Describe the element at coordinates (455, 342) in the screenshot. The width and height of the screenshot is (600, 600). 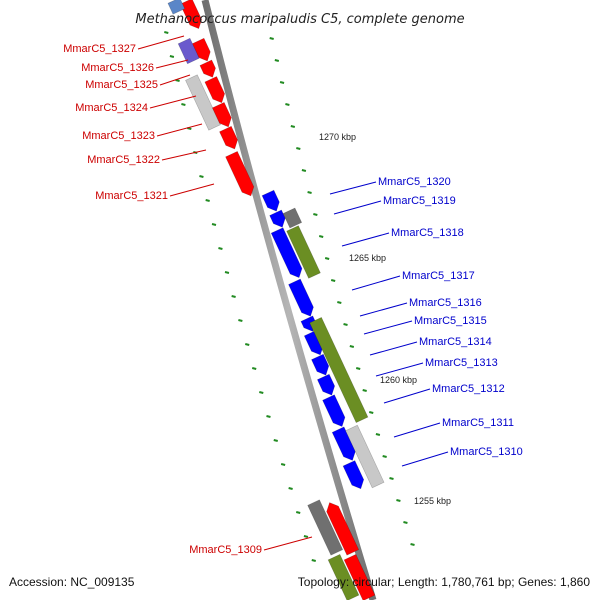
I see `gene-label-1314: MmarC5_1314` at that location.